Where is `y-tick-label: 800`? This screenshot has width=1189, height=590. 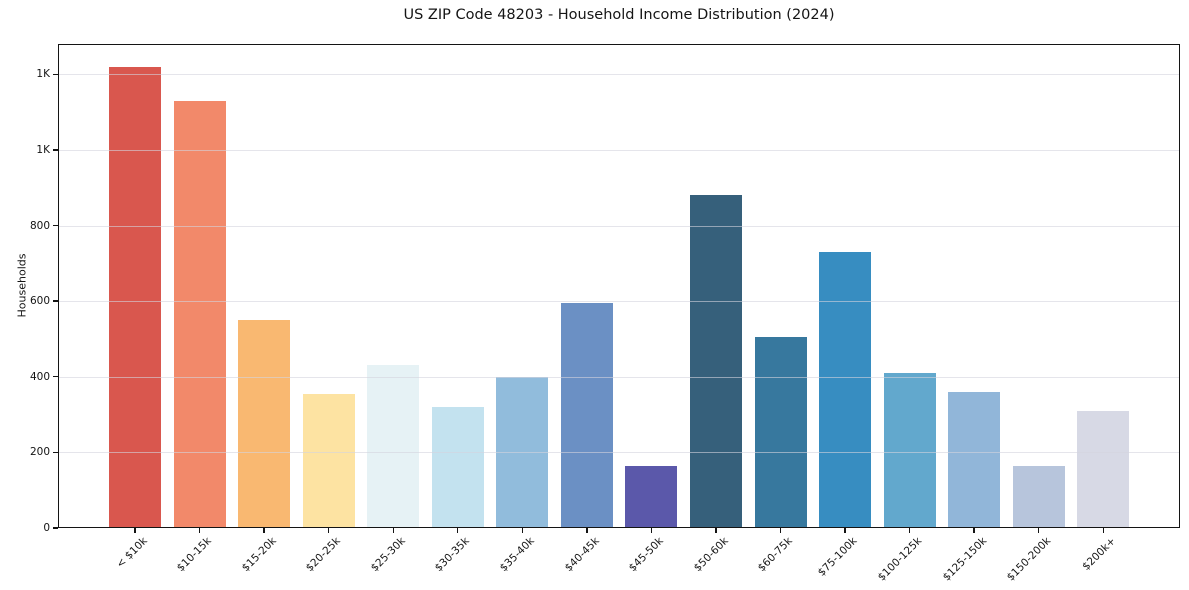 y-tick-label: 800 is located at coordinates (39, 225).